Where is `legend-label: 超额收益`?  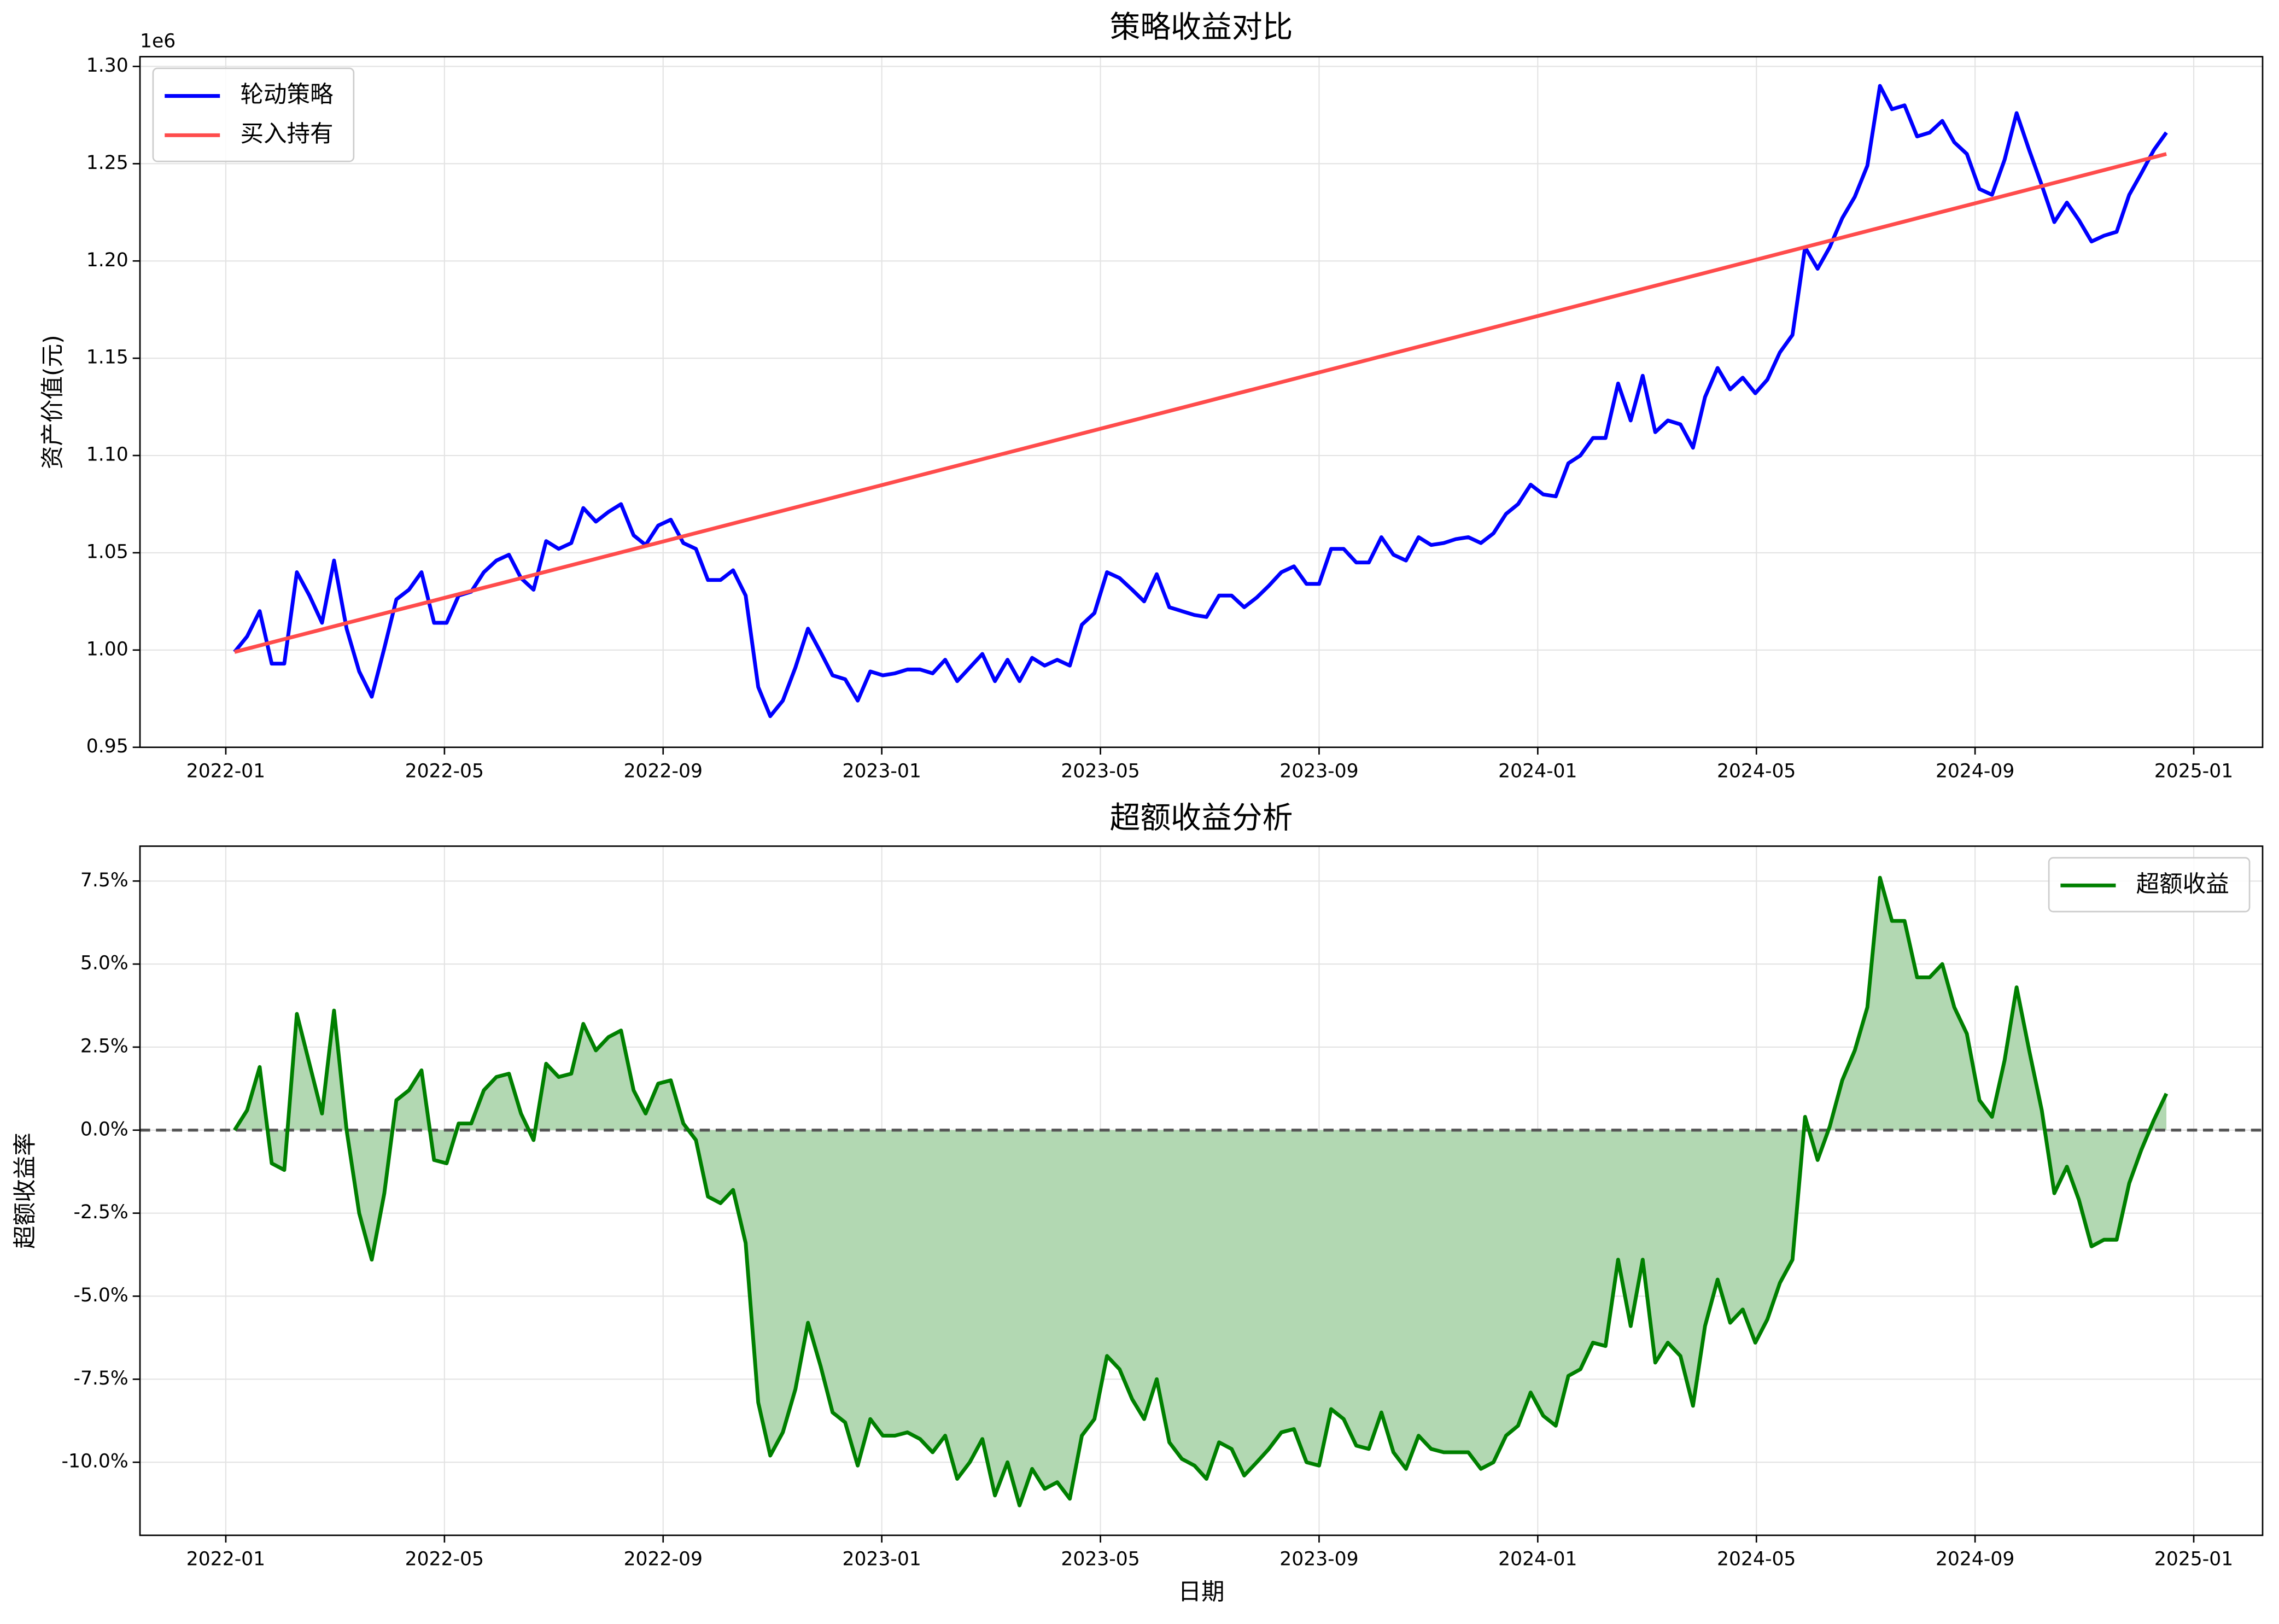 legend-label: 超额收益 is located at coordinates (2182, 884).